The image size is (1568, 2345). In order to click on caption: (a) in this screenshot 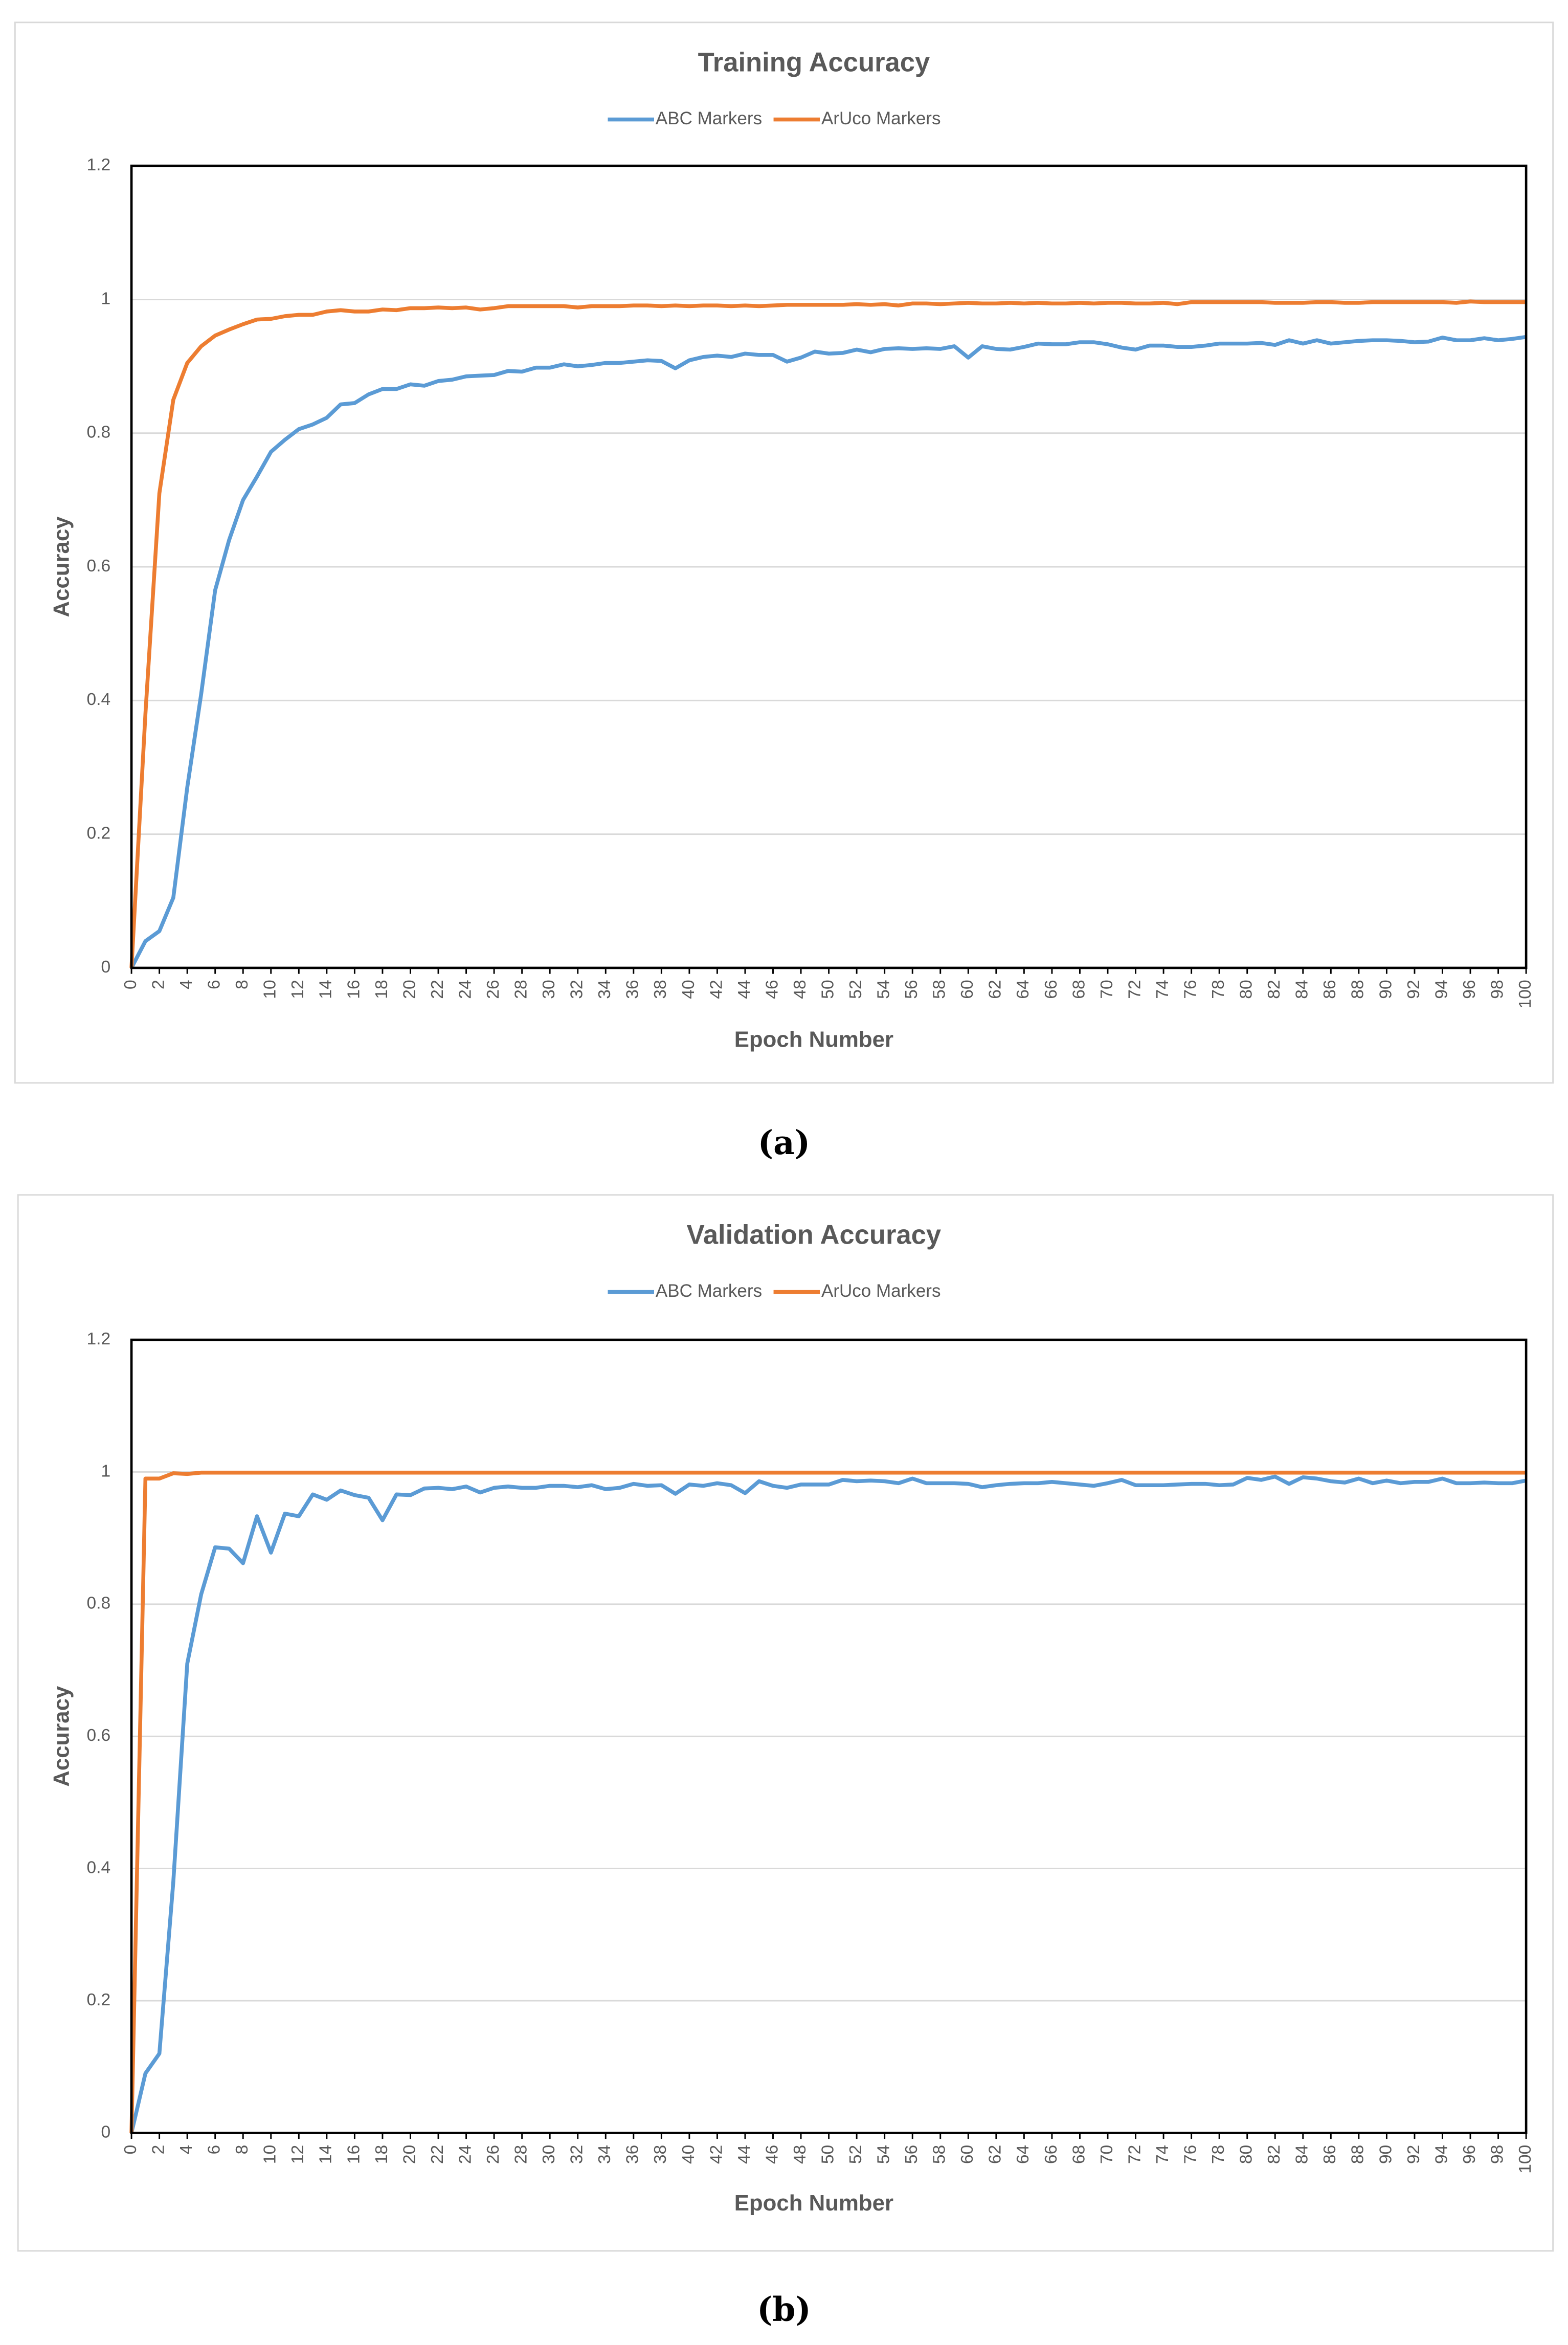, I will do `click(784, 1143)`.